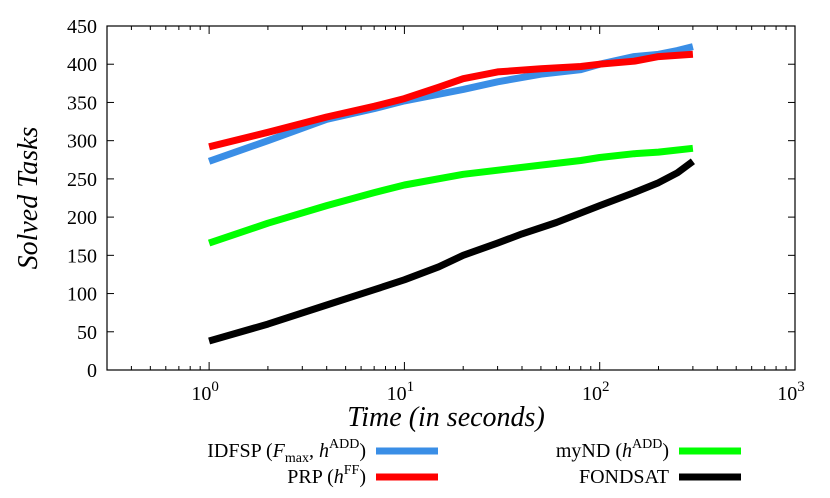 The width and height of the screenshot is (830, 498). What do you see at coordinates (92, 371) in the screenshot?
I see `y-tick-label: 0` at bounding box center [92, 371].